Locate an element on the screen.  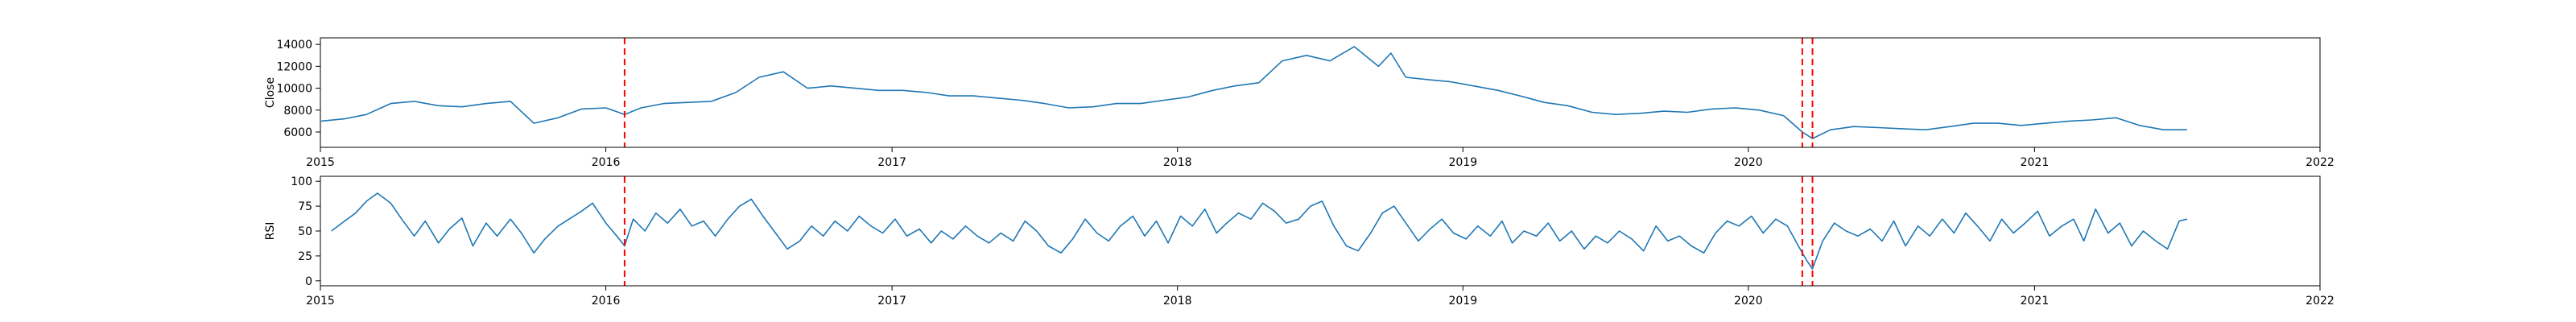
rsi-x-tick-label: 2016 is located at coordinates (606, 301).